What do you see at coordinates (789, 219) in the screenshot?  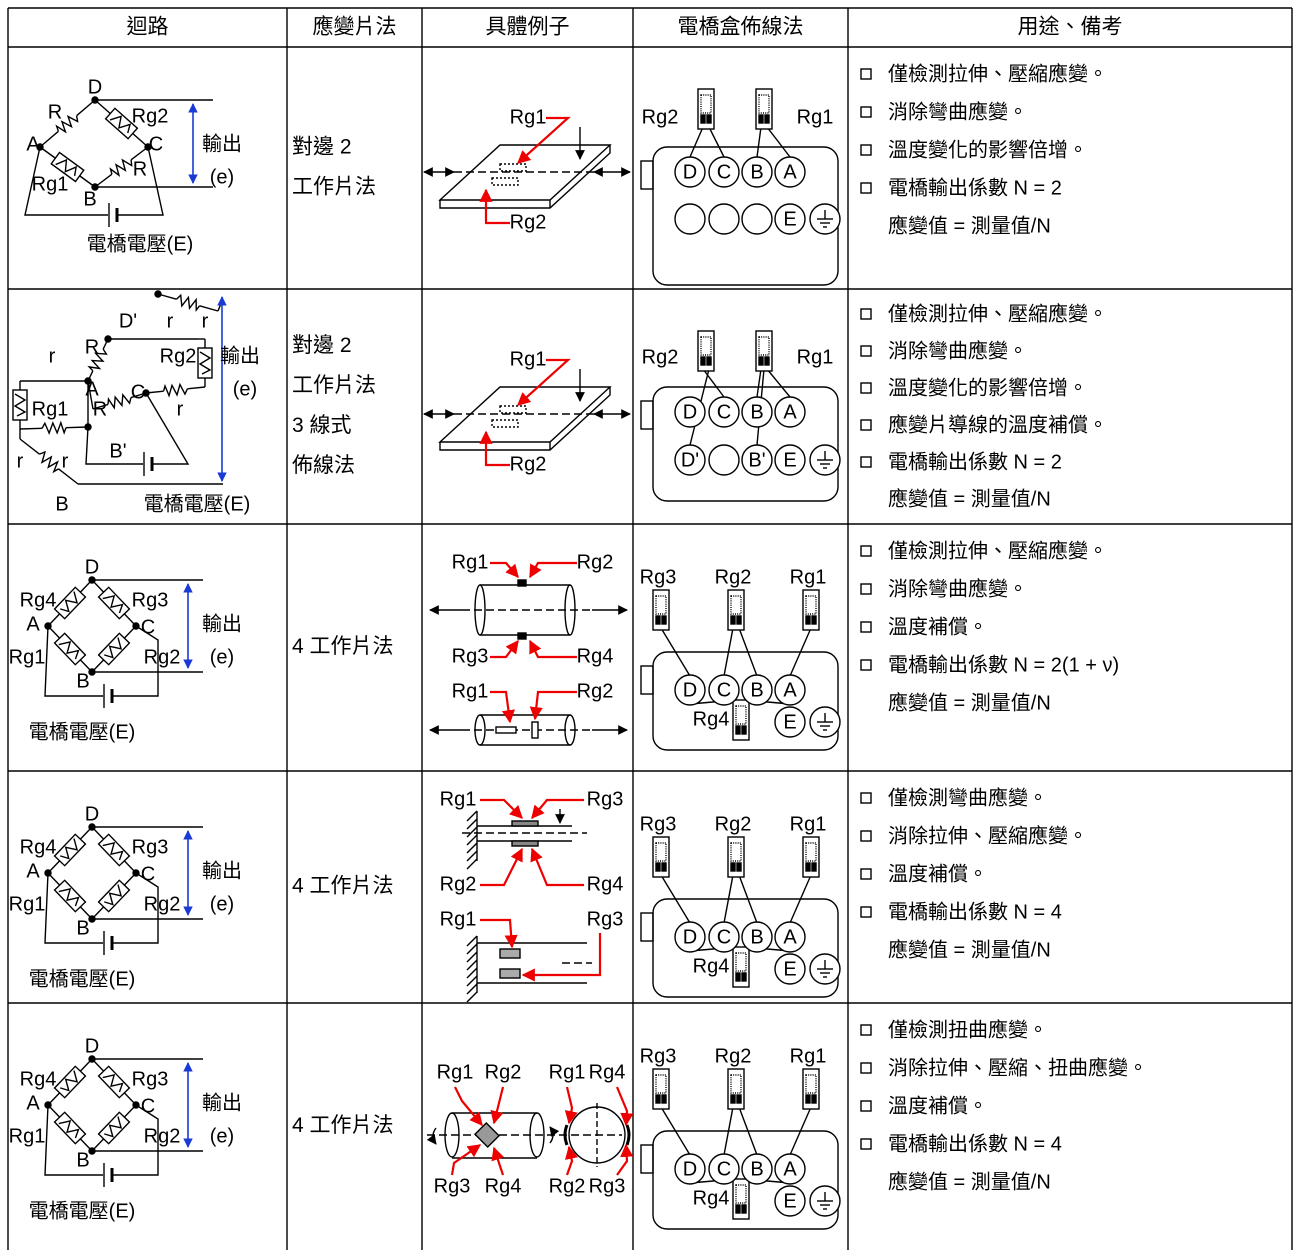 I see `terminal-label: E` at bounding box center [789, 219].